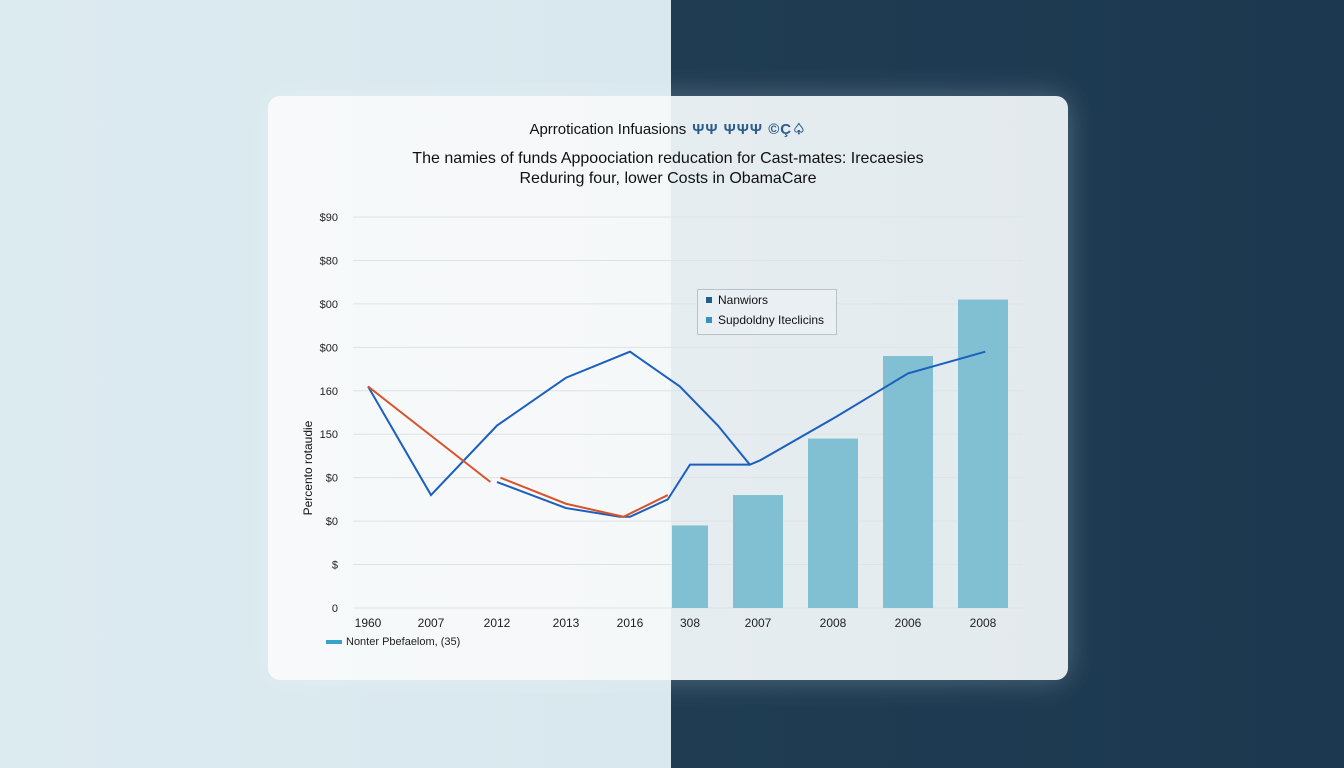 This screenshot has height=768, width=1344. I want to click on bottom-legend-swatch, so click(334, 642).